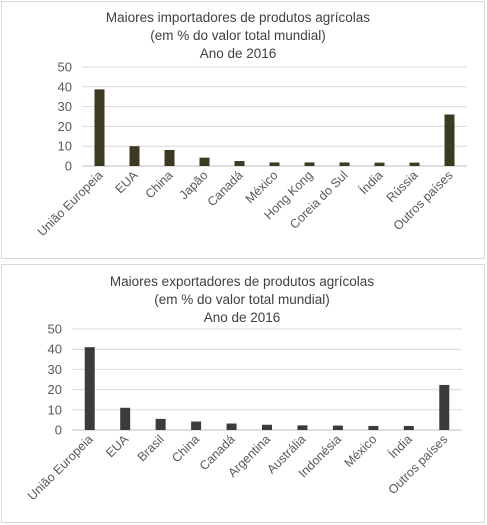  Describe the element at coordinates (225, 188) in the screenshot. I see `importers-category-label: Canadá` at that location.